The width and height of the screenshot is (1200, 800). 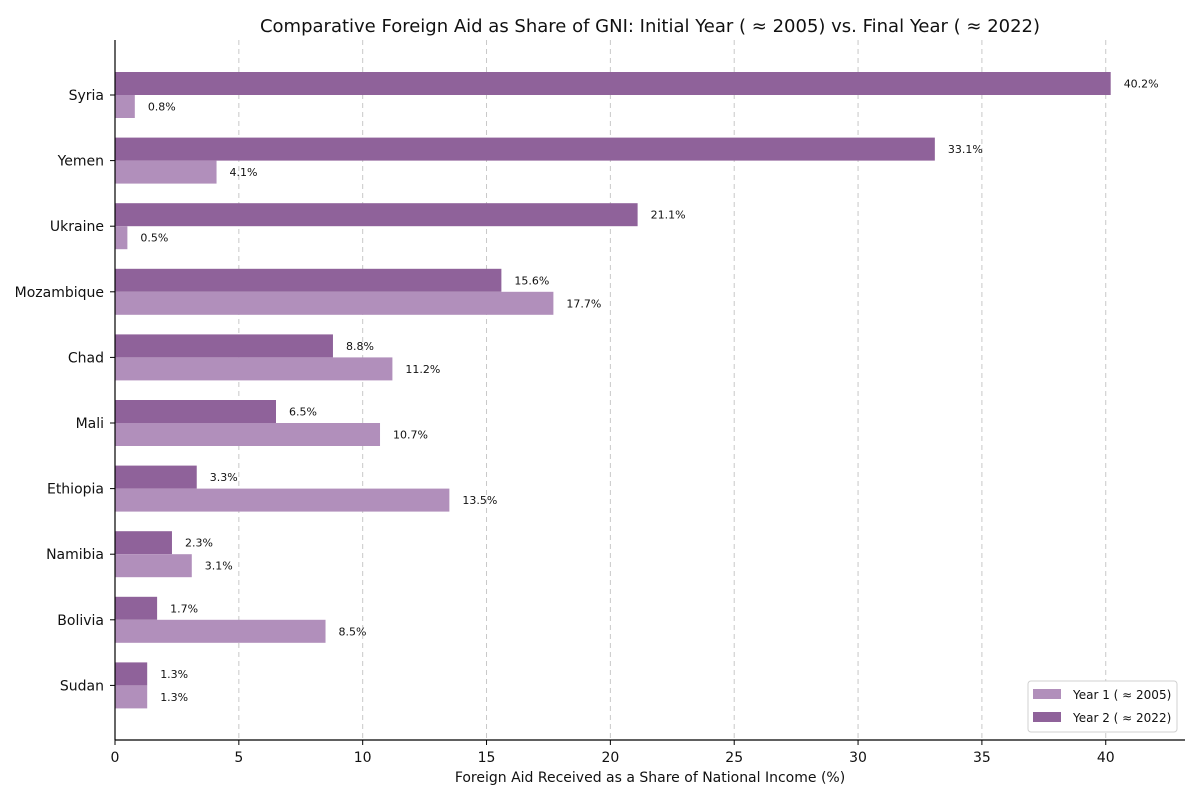 I want to click on data-label-year1: 8.5%, so click(x=353, y=631).